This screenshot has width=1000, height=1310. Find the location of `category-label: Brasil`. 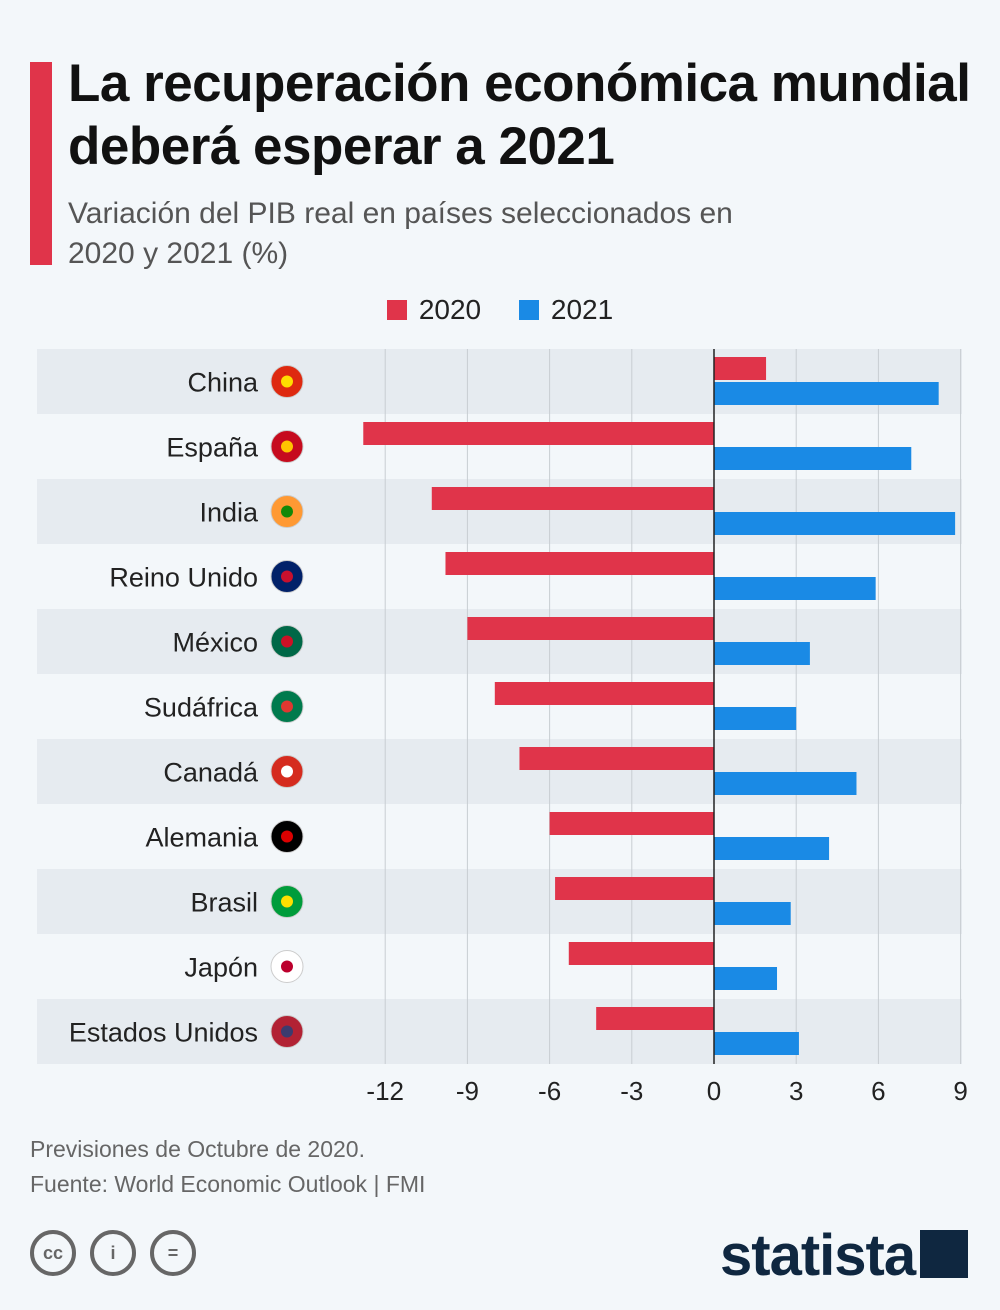

category-label: Brasil is located at coordinates (224, 903).